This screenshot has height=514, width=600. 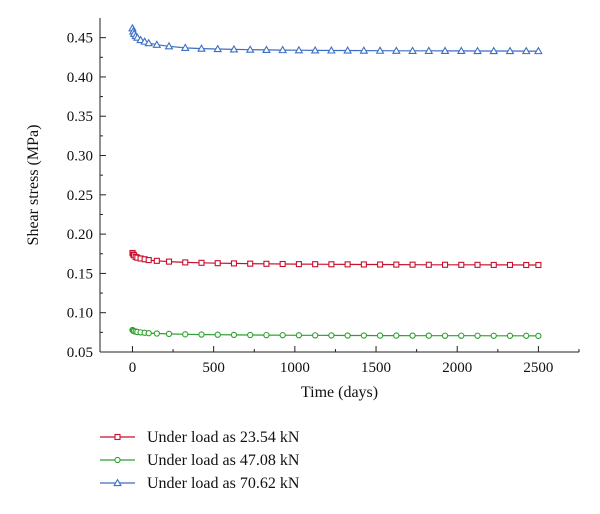 I want to click on series-triangle, so click(x=335, y=39).